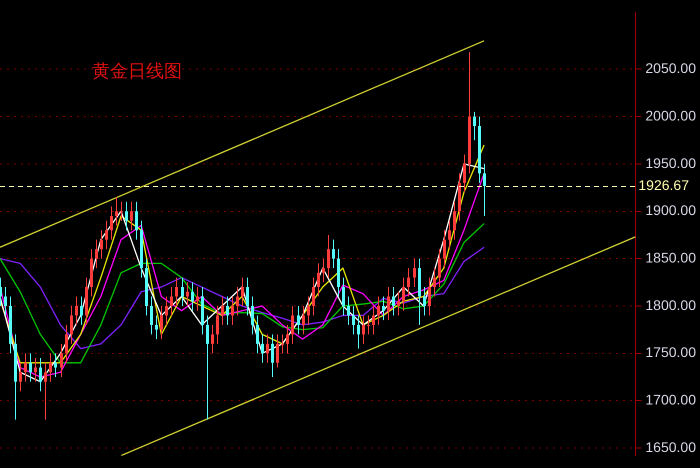 The width and height of the screenshot is (700, 468). What do you see at coordinates (664, 184) in the screenshot?
I see `ref-line-label: 1926.67` at bounding box center [664, 184].